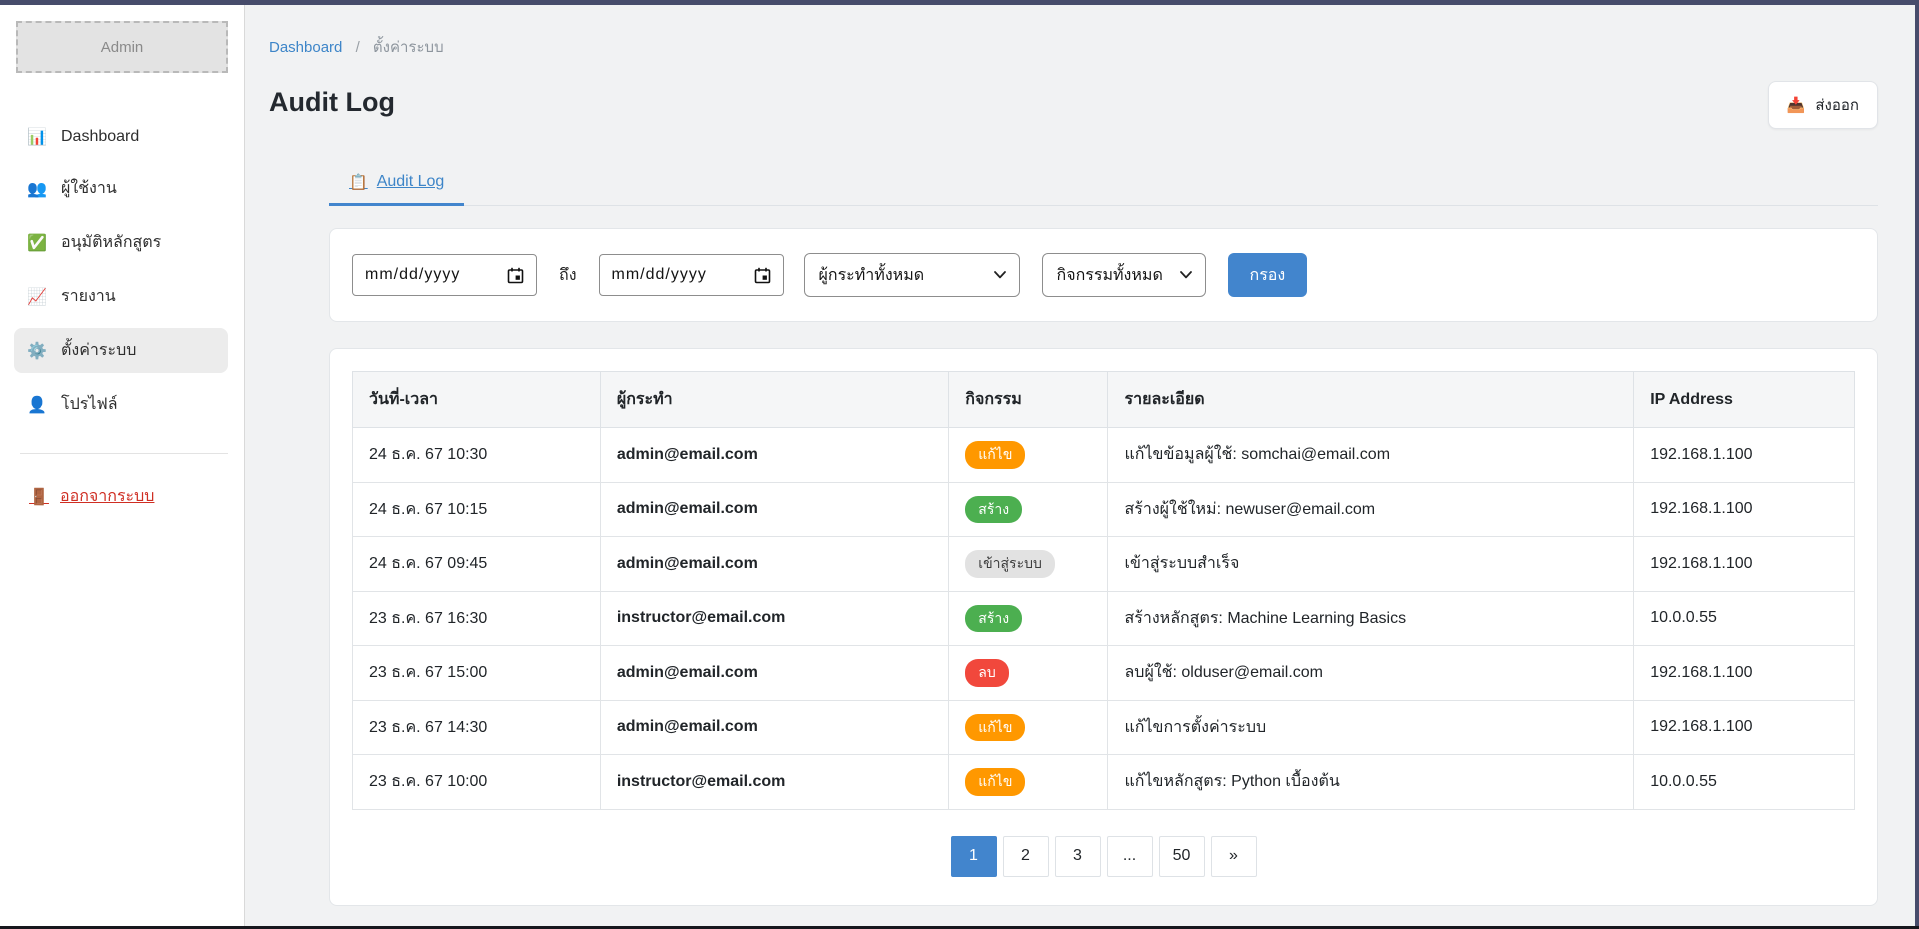 The image size is (1919, 929). Describe the element at coordinates (1371, 673) in the screenshot. I see `cell-details: ลบผู้ใช้: olduser@email.com` at that location.